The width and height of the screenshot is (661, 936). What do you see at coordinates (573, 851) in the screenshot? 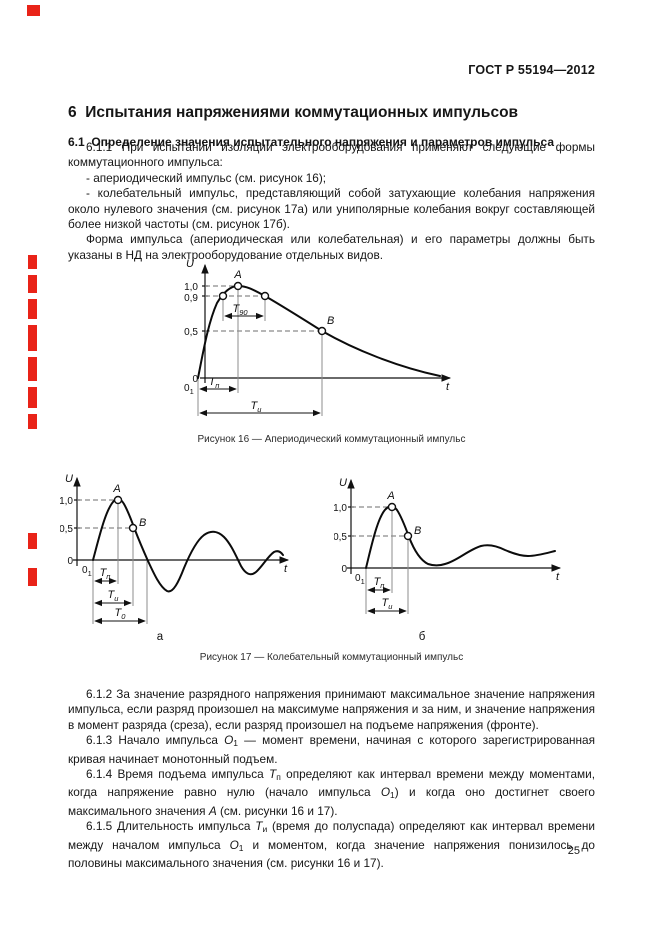
I see `page-number: 25` at bounding box center [573, 851].